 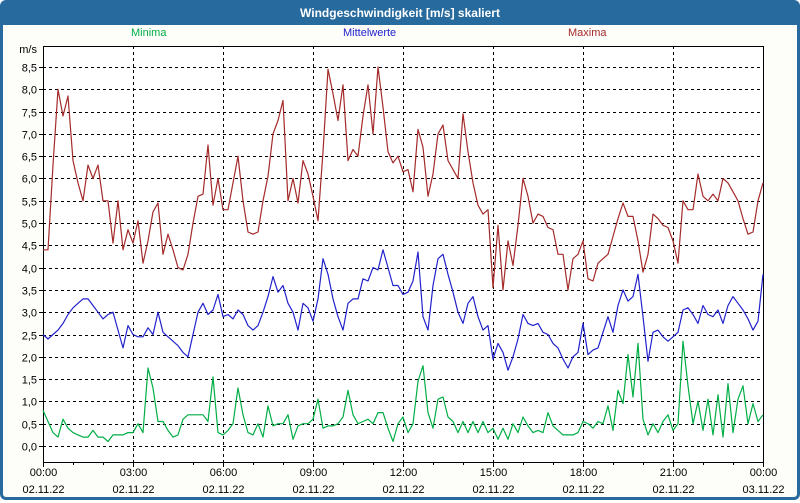 What do you see at coordinates (584, 473) in the screenshot?
I see `svg-text: 18:00` at bounding box center [584, 473].